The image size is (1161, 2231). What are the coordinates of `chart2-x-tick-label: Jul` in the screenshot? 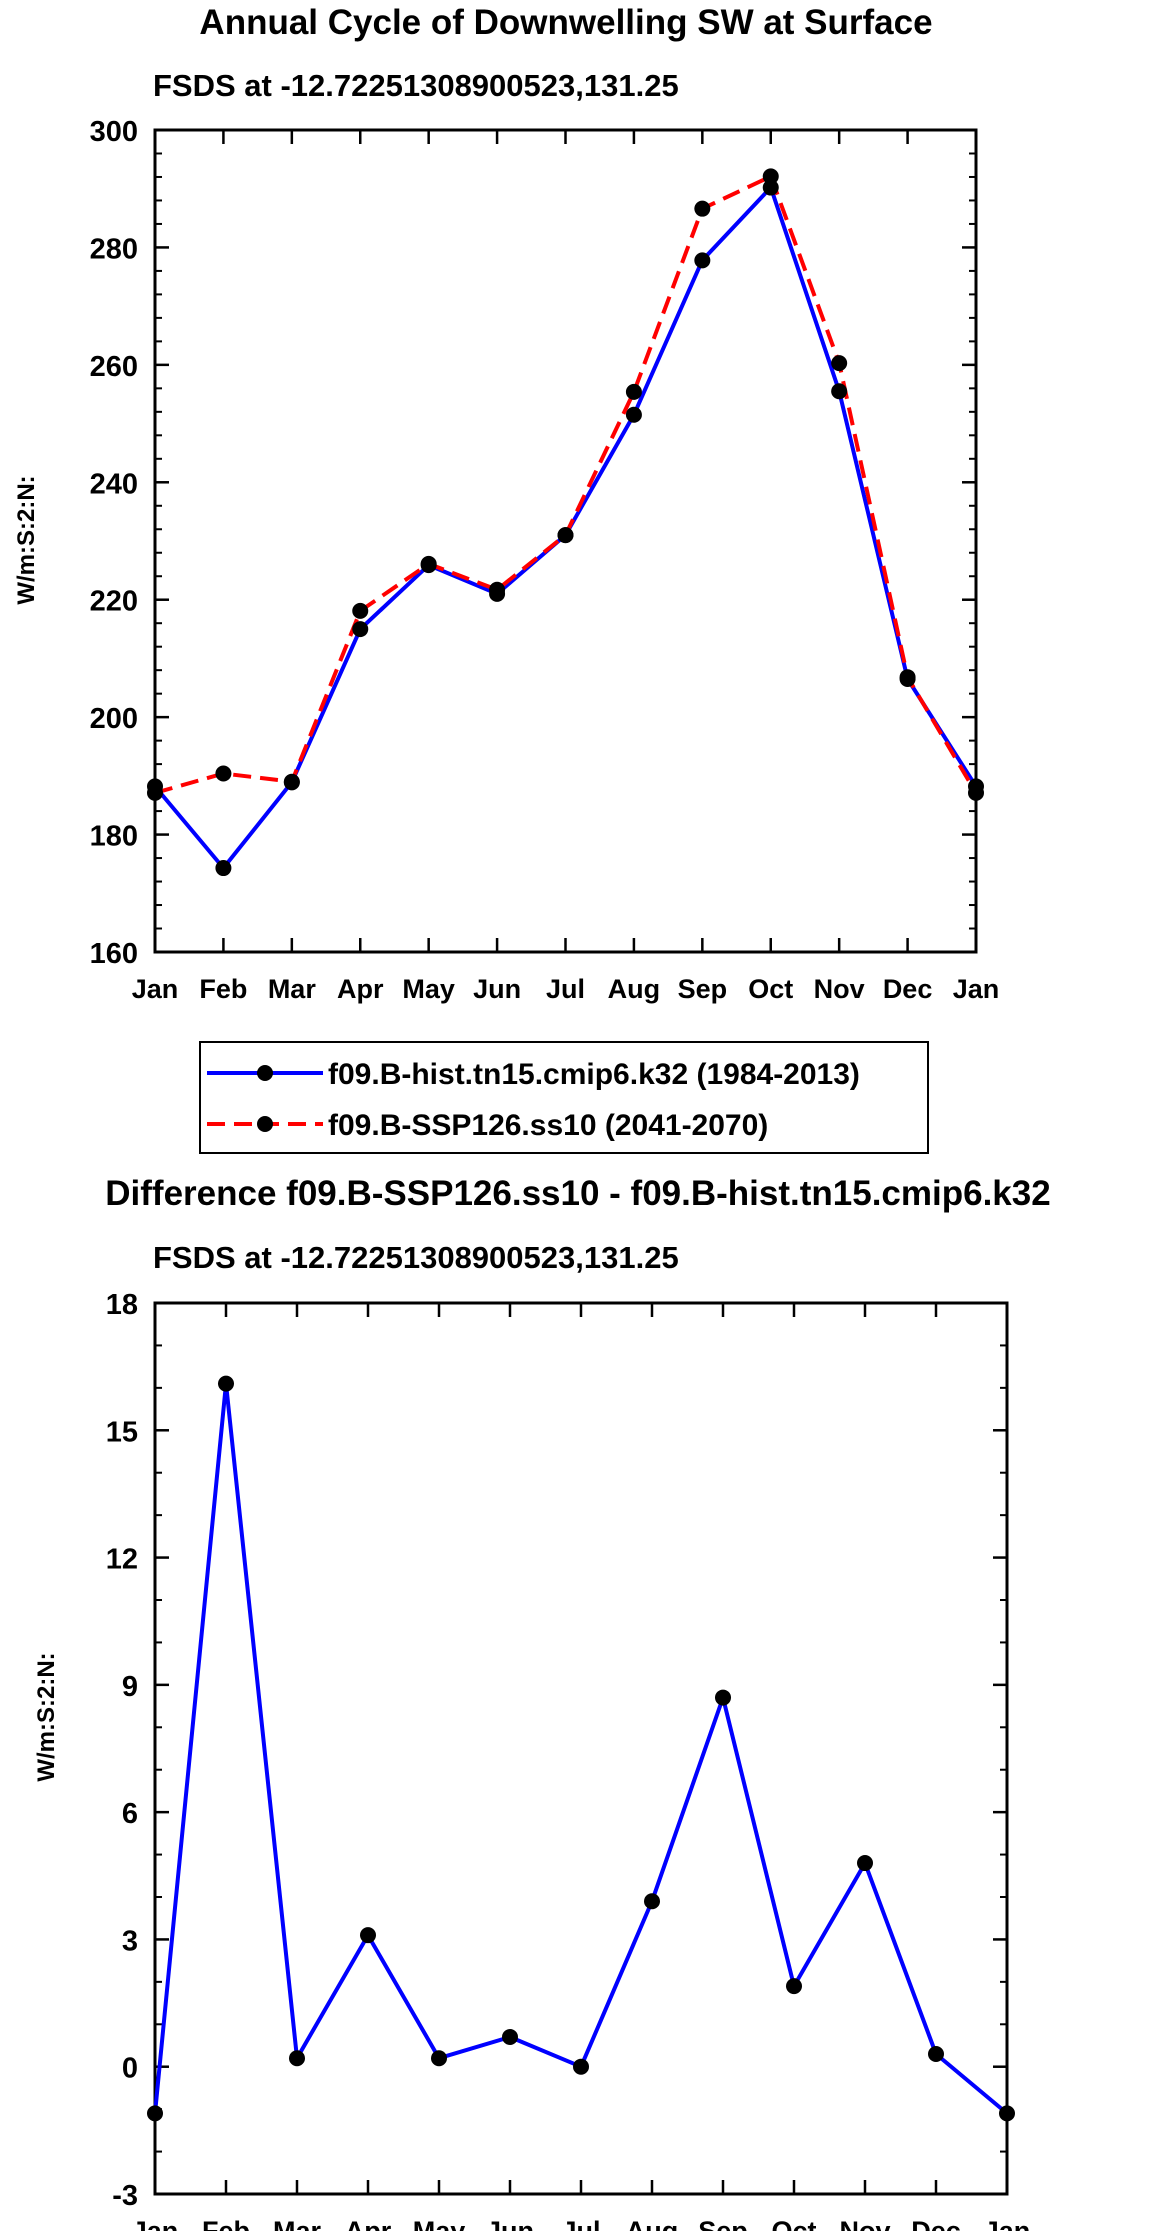 It's located at (580, 2223).